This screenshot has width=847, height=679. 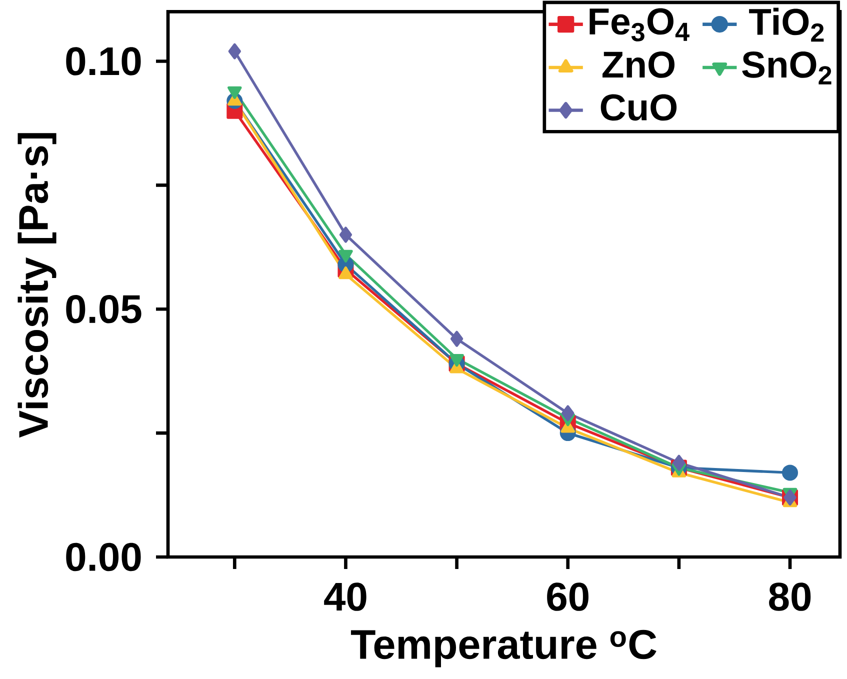 What do you see at coordinates (345, 596) in the screenshot?
I see `x-tick-label: 40` at bounding box center [345, 596].